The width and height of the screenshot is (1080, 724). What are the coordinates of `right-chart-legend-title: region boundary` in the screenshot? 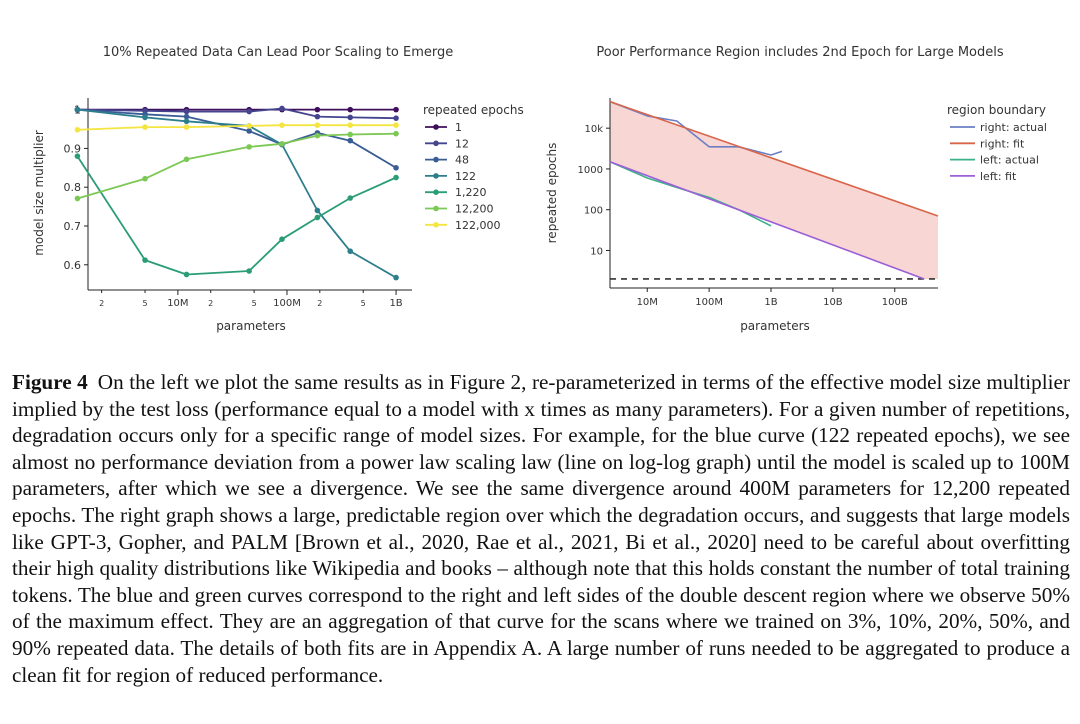 It's located at (996, 110).